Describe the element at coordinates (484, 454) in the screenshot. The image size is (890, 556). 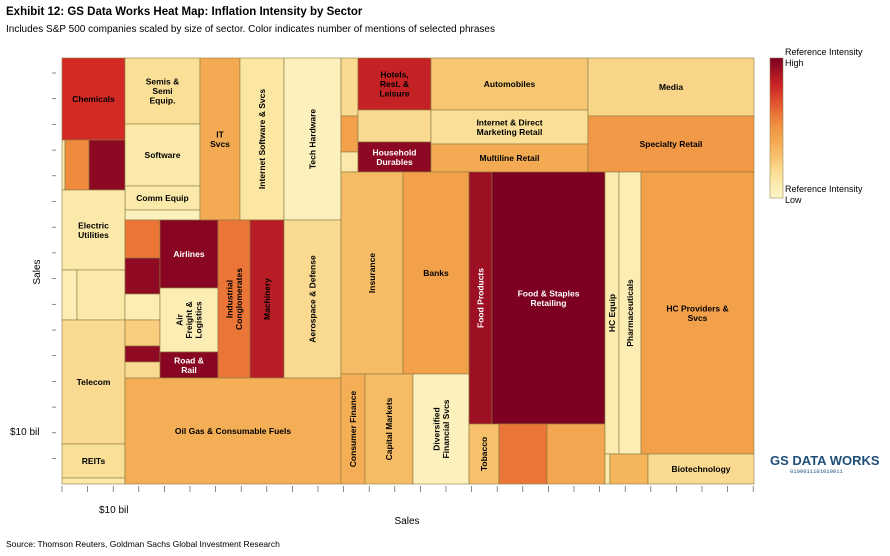
I see `label-tobacco: Tobacco` at that location.